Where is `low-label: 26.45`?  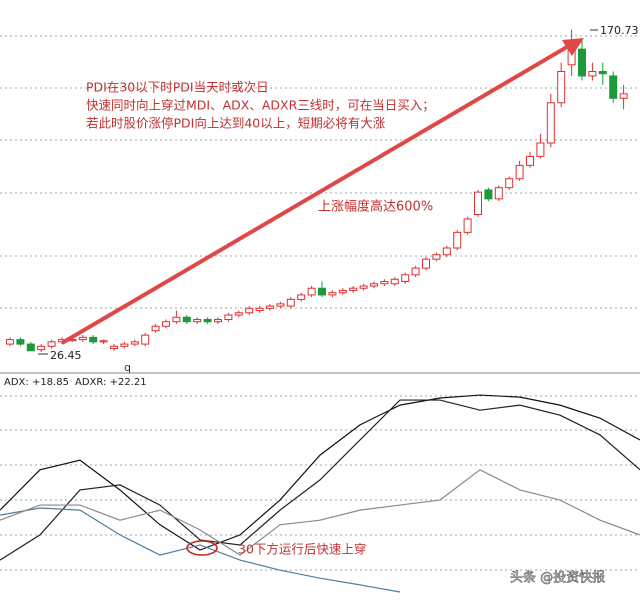
low-label: 26.45 is located at coordinates (66, 355).